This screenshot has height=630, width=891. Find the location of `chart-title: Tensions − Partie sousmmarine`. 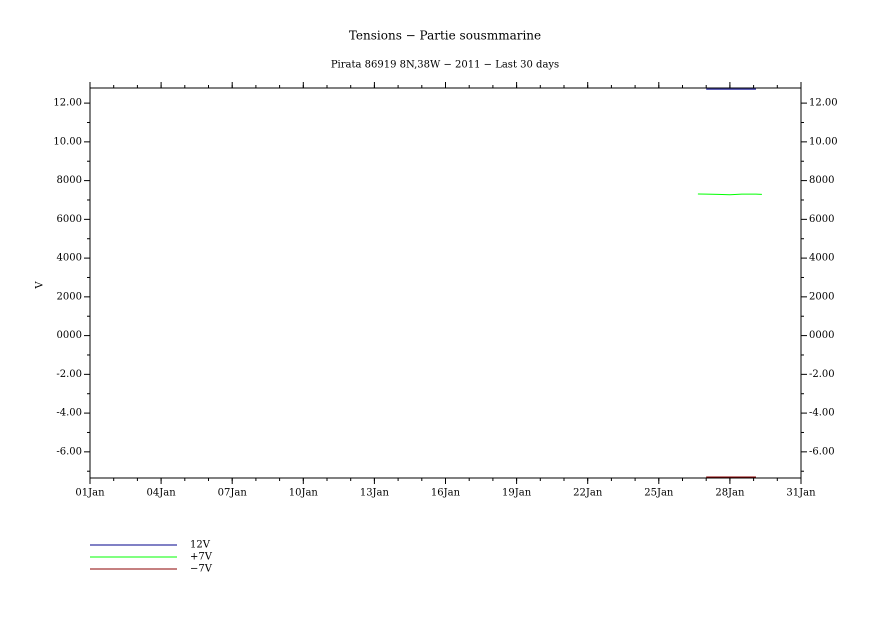

chart-title: Tensions − Partie sousmmarine is located at coordinates (445, 36).